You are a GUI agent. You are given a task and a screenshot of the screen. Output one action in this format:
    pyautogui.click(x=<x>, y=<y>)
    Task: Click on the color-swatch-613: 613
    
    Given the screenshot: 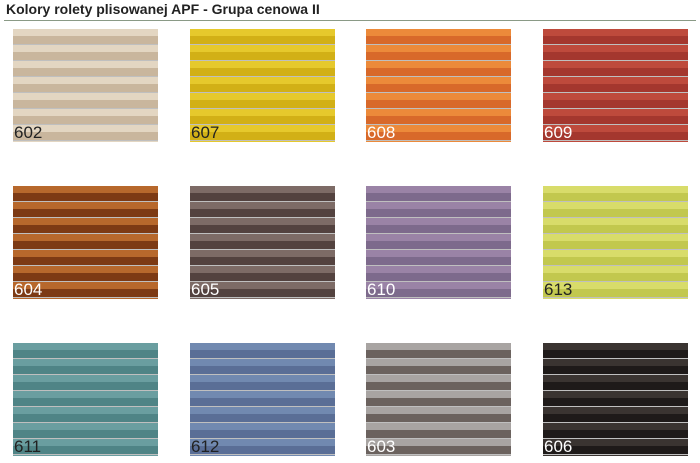 What is the action you would take?
    pyautogui.click(x=615, y=242)
    